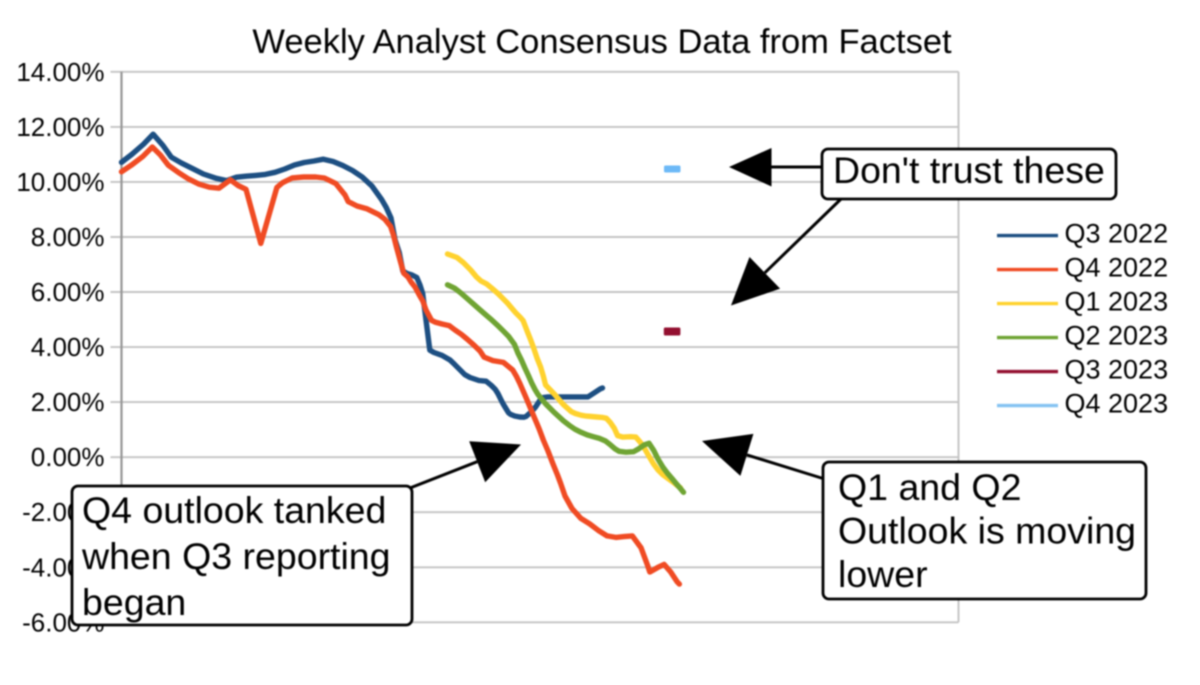 Image resolution: width=1200 pixels, height=685 pixels. I want to click on svg-text: Q1 and Q2, so click(929, 487).